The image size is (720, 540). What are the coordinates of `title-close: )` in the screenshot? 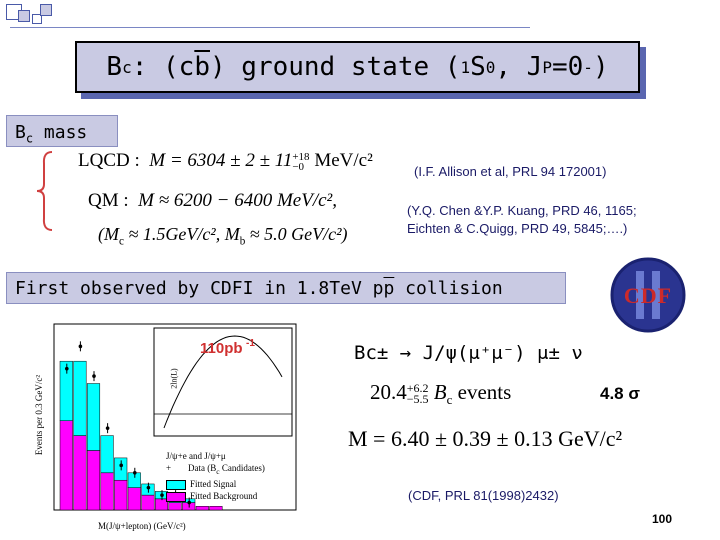 It's located at (600, 67).